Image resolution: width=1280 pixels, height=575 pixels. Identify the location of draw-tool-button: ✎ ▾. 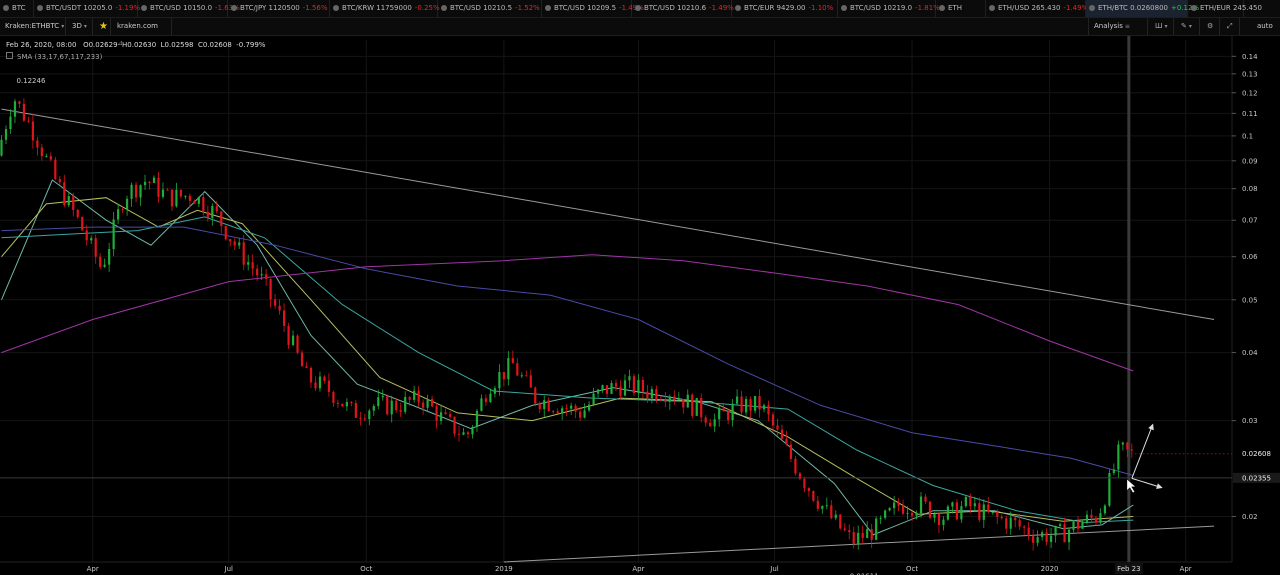
(1188, 26).